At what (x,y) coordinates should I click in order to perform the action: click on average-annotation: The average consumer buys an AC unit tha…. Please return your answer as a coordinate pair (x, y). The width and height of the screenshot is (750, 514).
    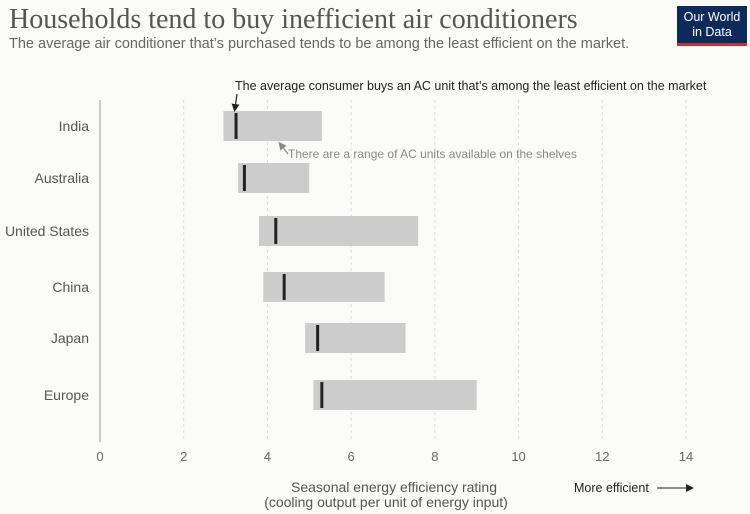
    Looking at the image, I should click on (471, 86).